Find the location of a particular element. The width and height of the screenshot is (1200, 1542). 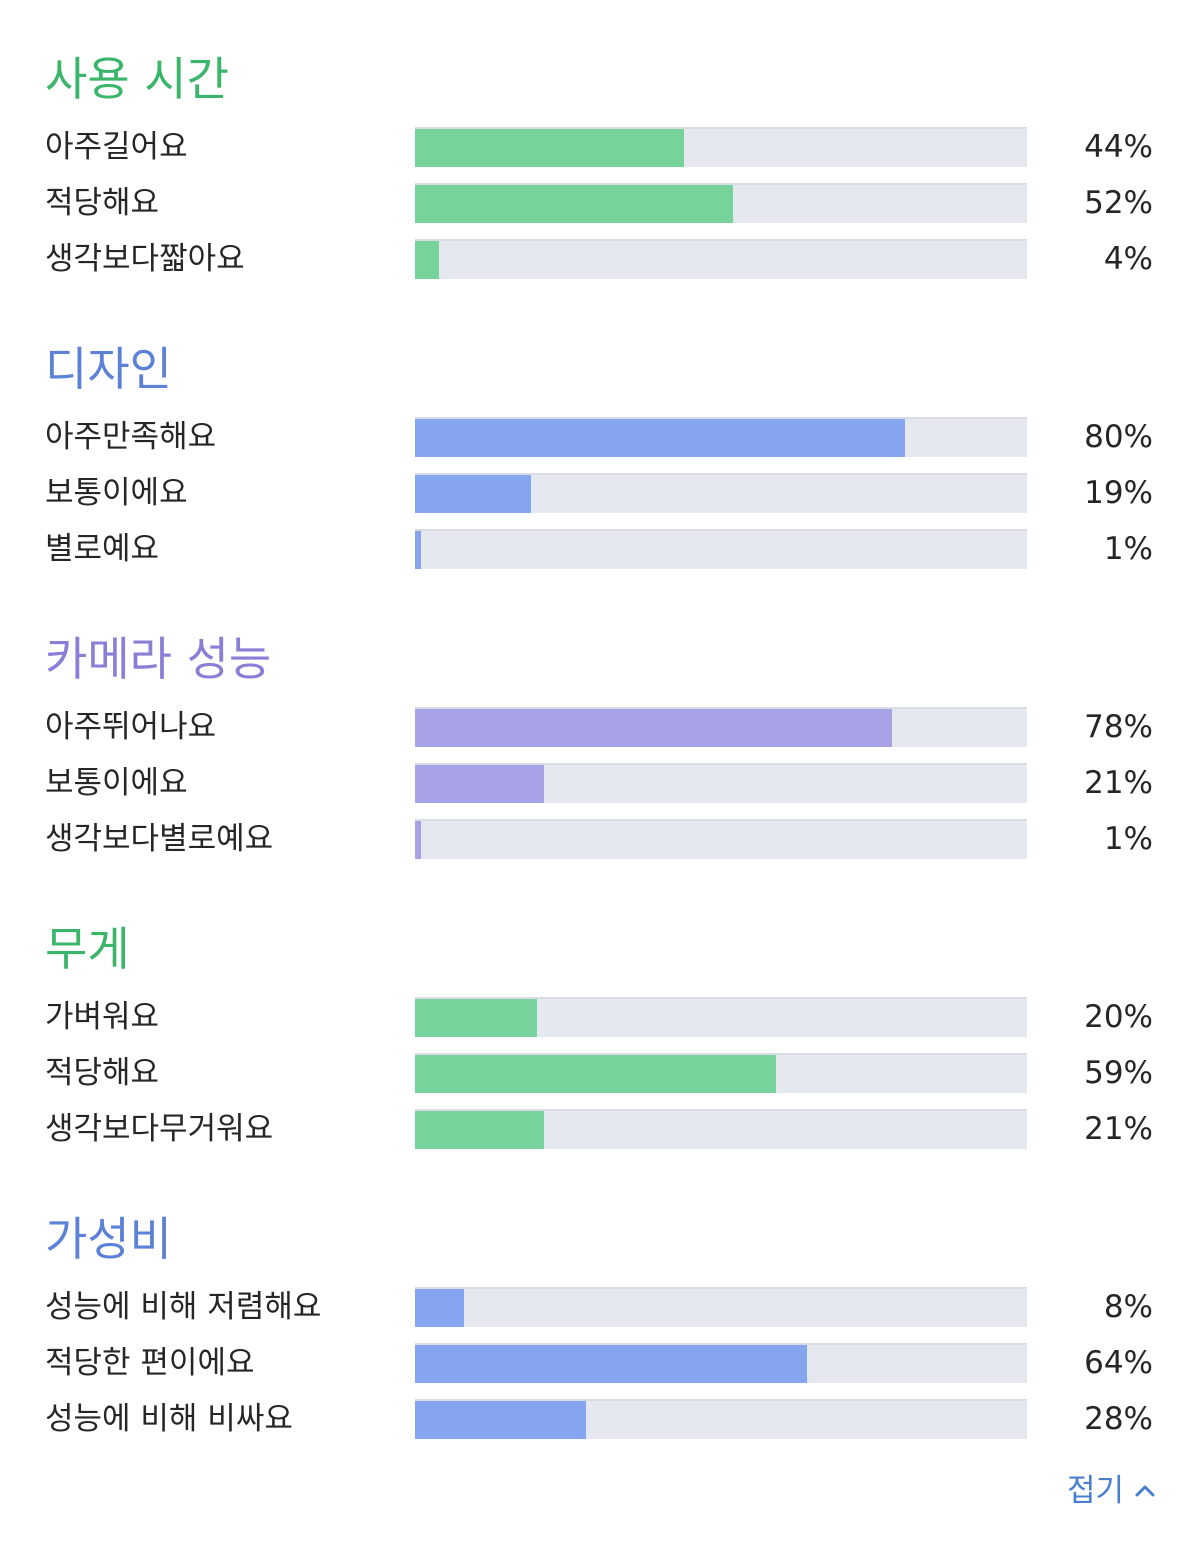

collapse-button: 접기 is located at coordinates (1111, 1491).